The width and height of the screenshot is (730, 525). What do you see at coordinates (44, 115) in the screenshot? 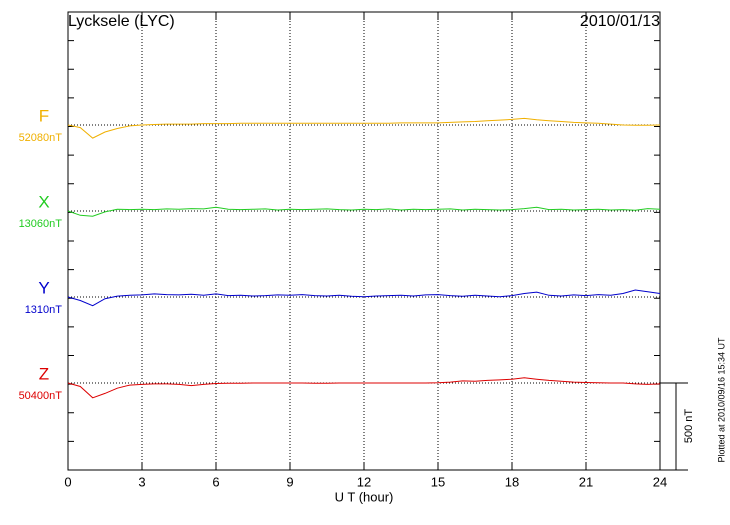
I see `series-name: F` at bounding box center [44, 115].